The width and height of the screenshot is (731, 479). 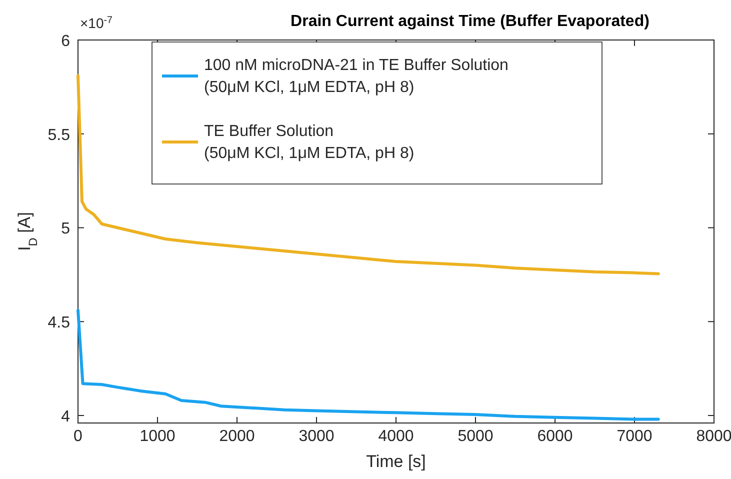 I want to click on y-tick-label: 5, so click(x=65, y=229).